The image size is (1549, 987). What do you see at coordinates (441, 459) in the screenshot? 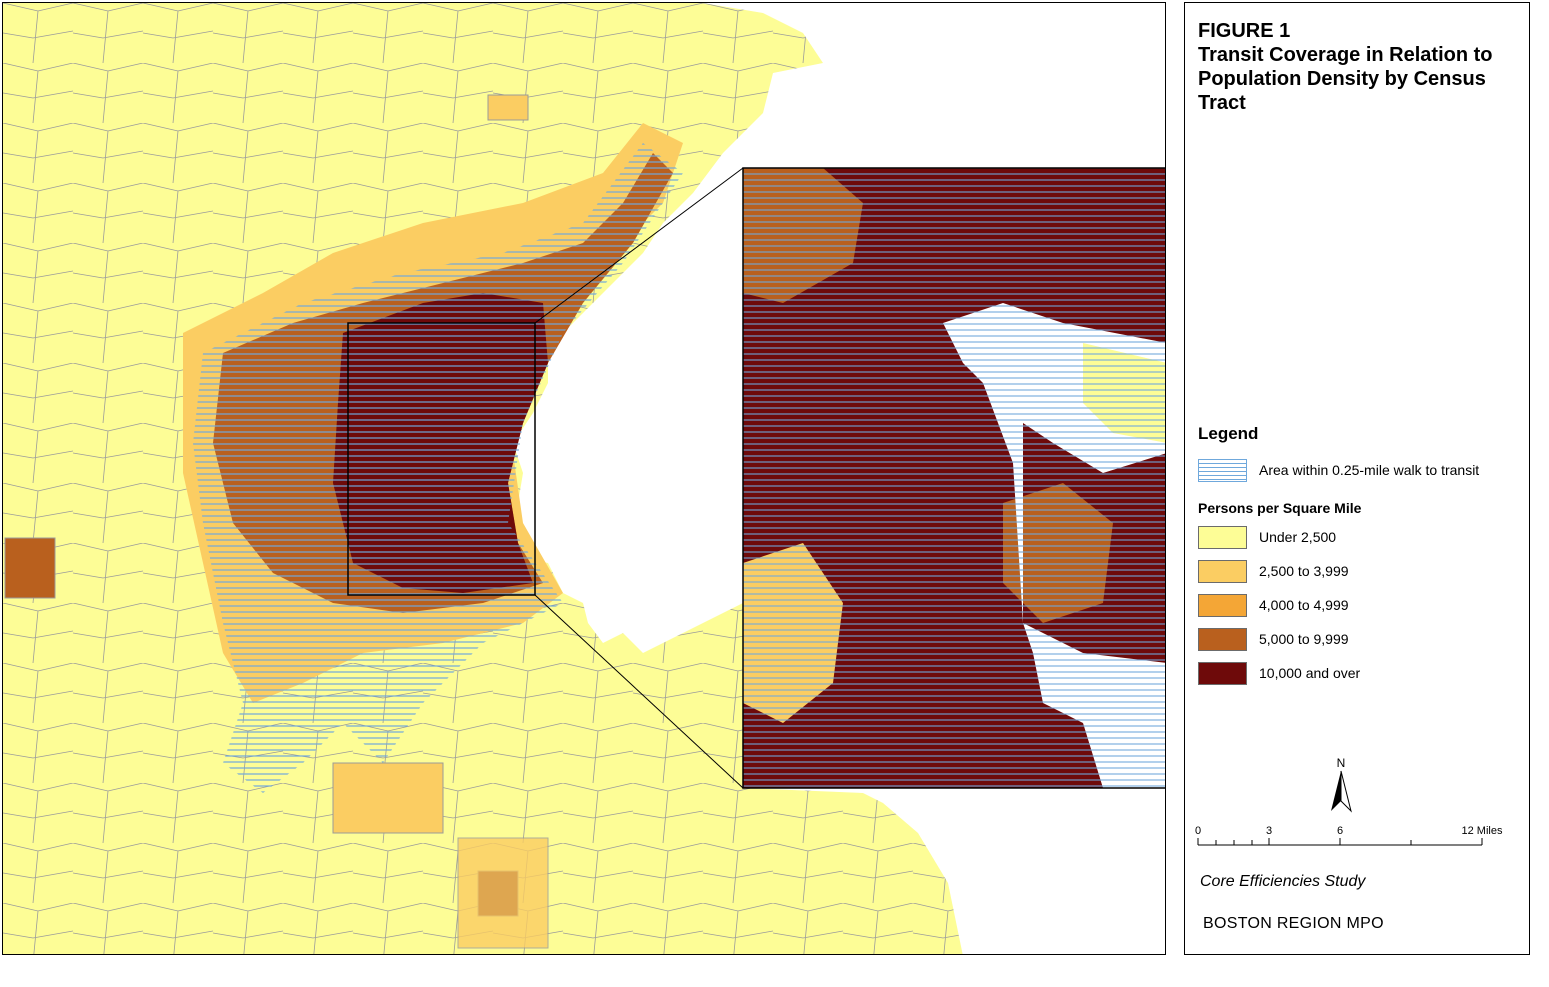
I see `inset-source-box` at bounding box center [441, 459].